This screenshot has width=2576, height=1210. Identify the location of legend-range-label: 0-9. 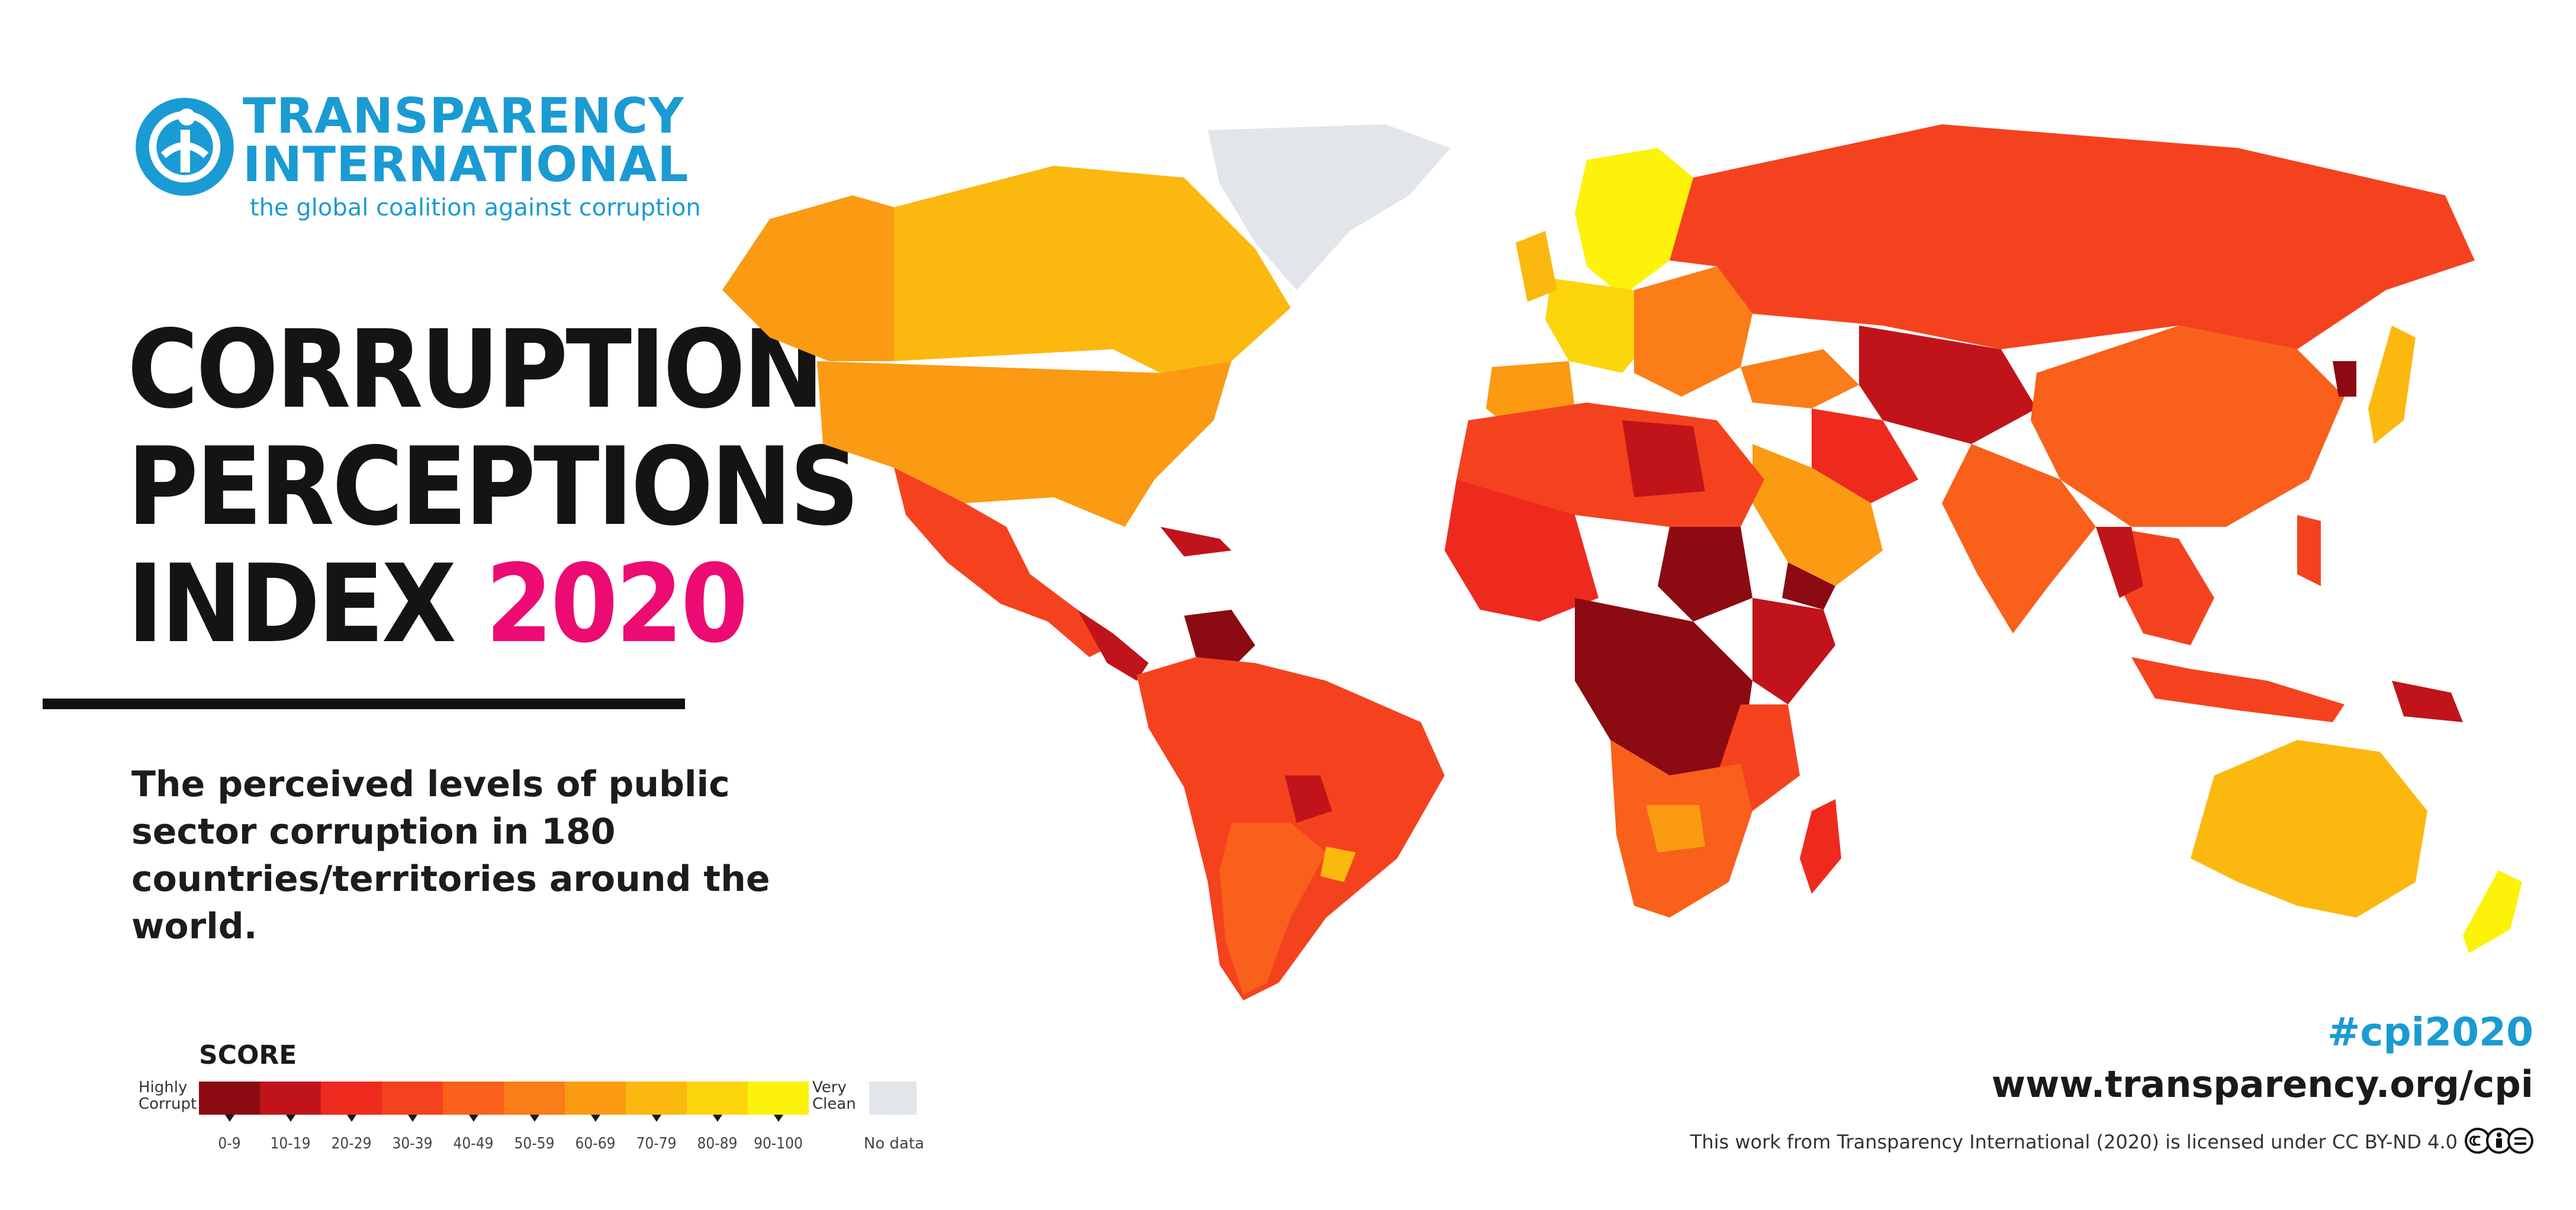
(230, 1144).